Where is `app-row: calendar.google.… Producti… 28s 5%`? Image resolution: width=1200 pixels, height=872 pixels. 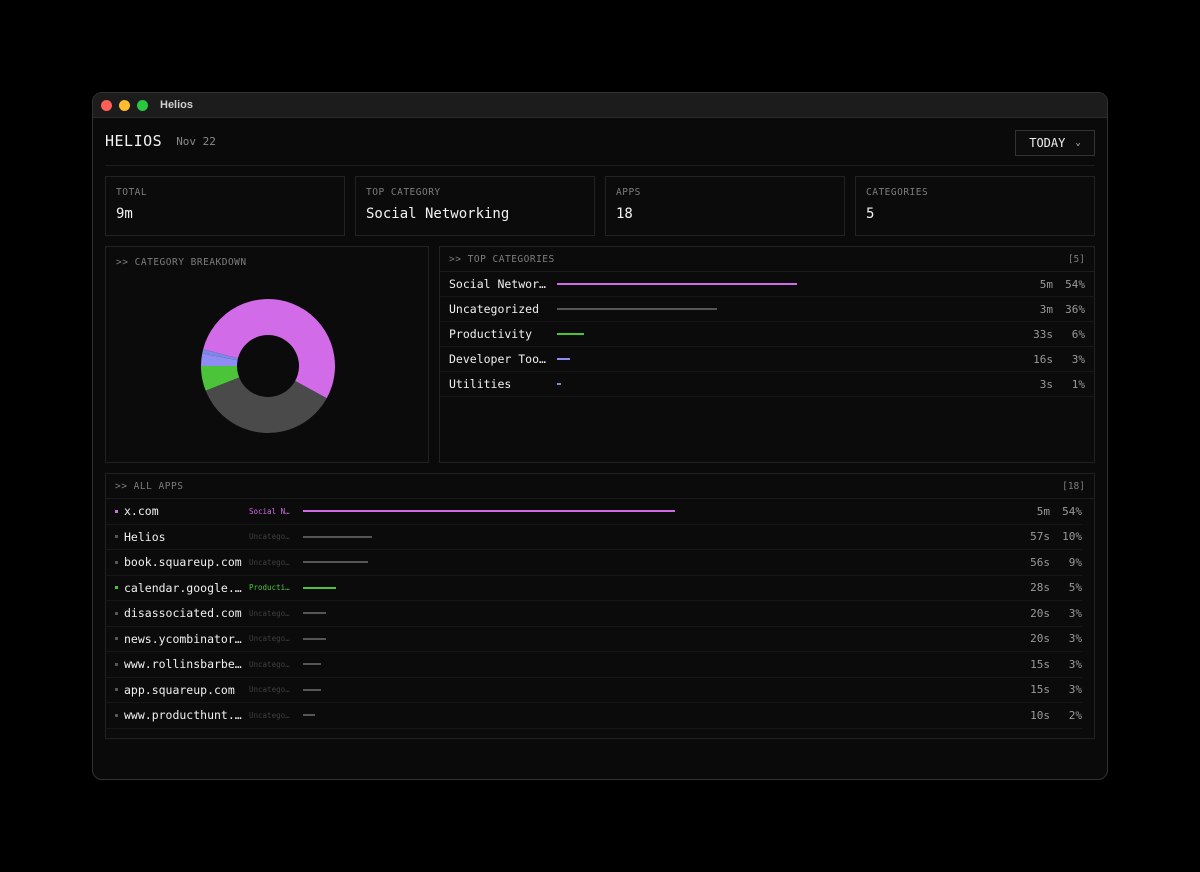
app-row: calendar.google.… Producti… 28s 5% is located at coordinates (594, 588).